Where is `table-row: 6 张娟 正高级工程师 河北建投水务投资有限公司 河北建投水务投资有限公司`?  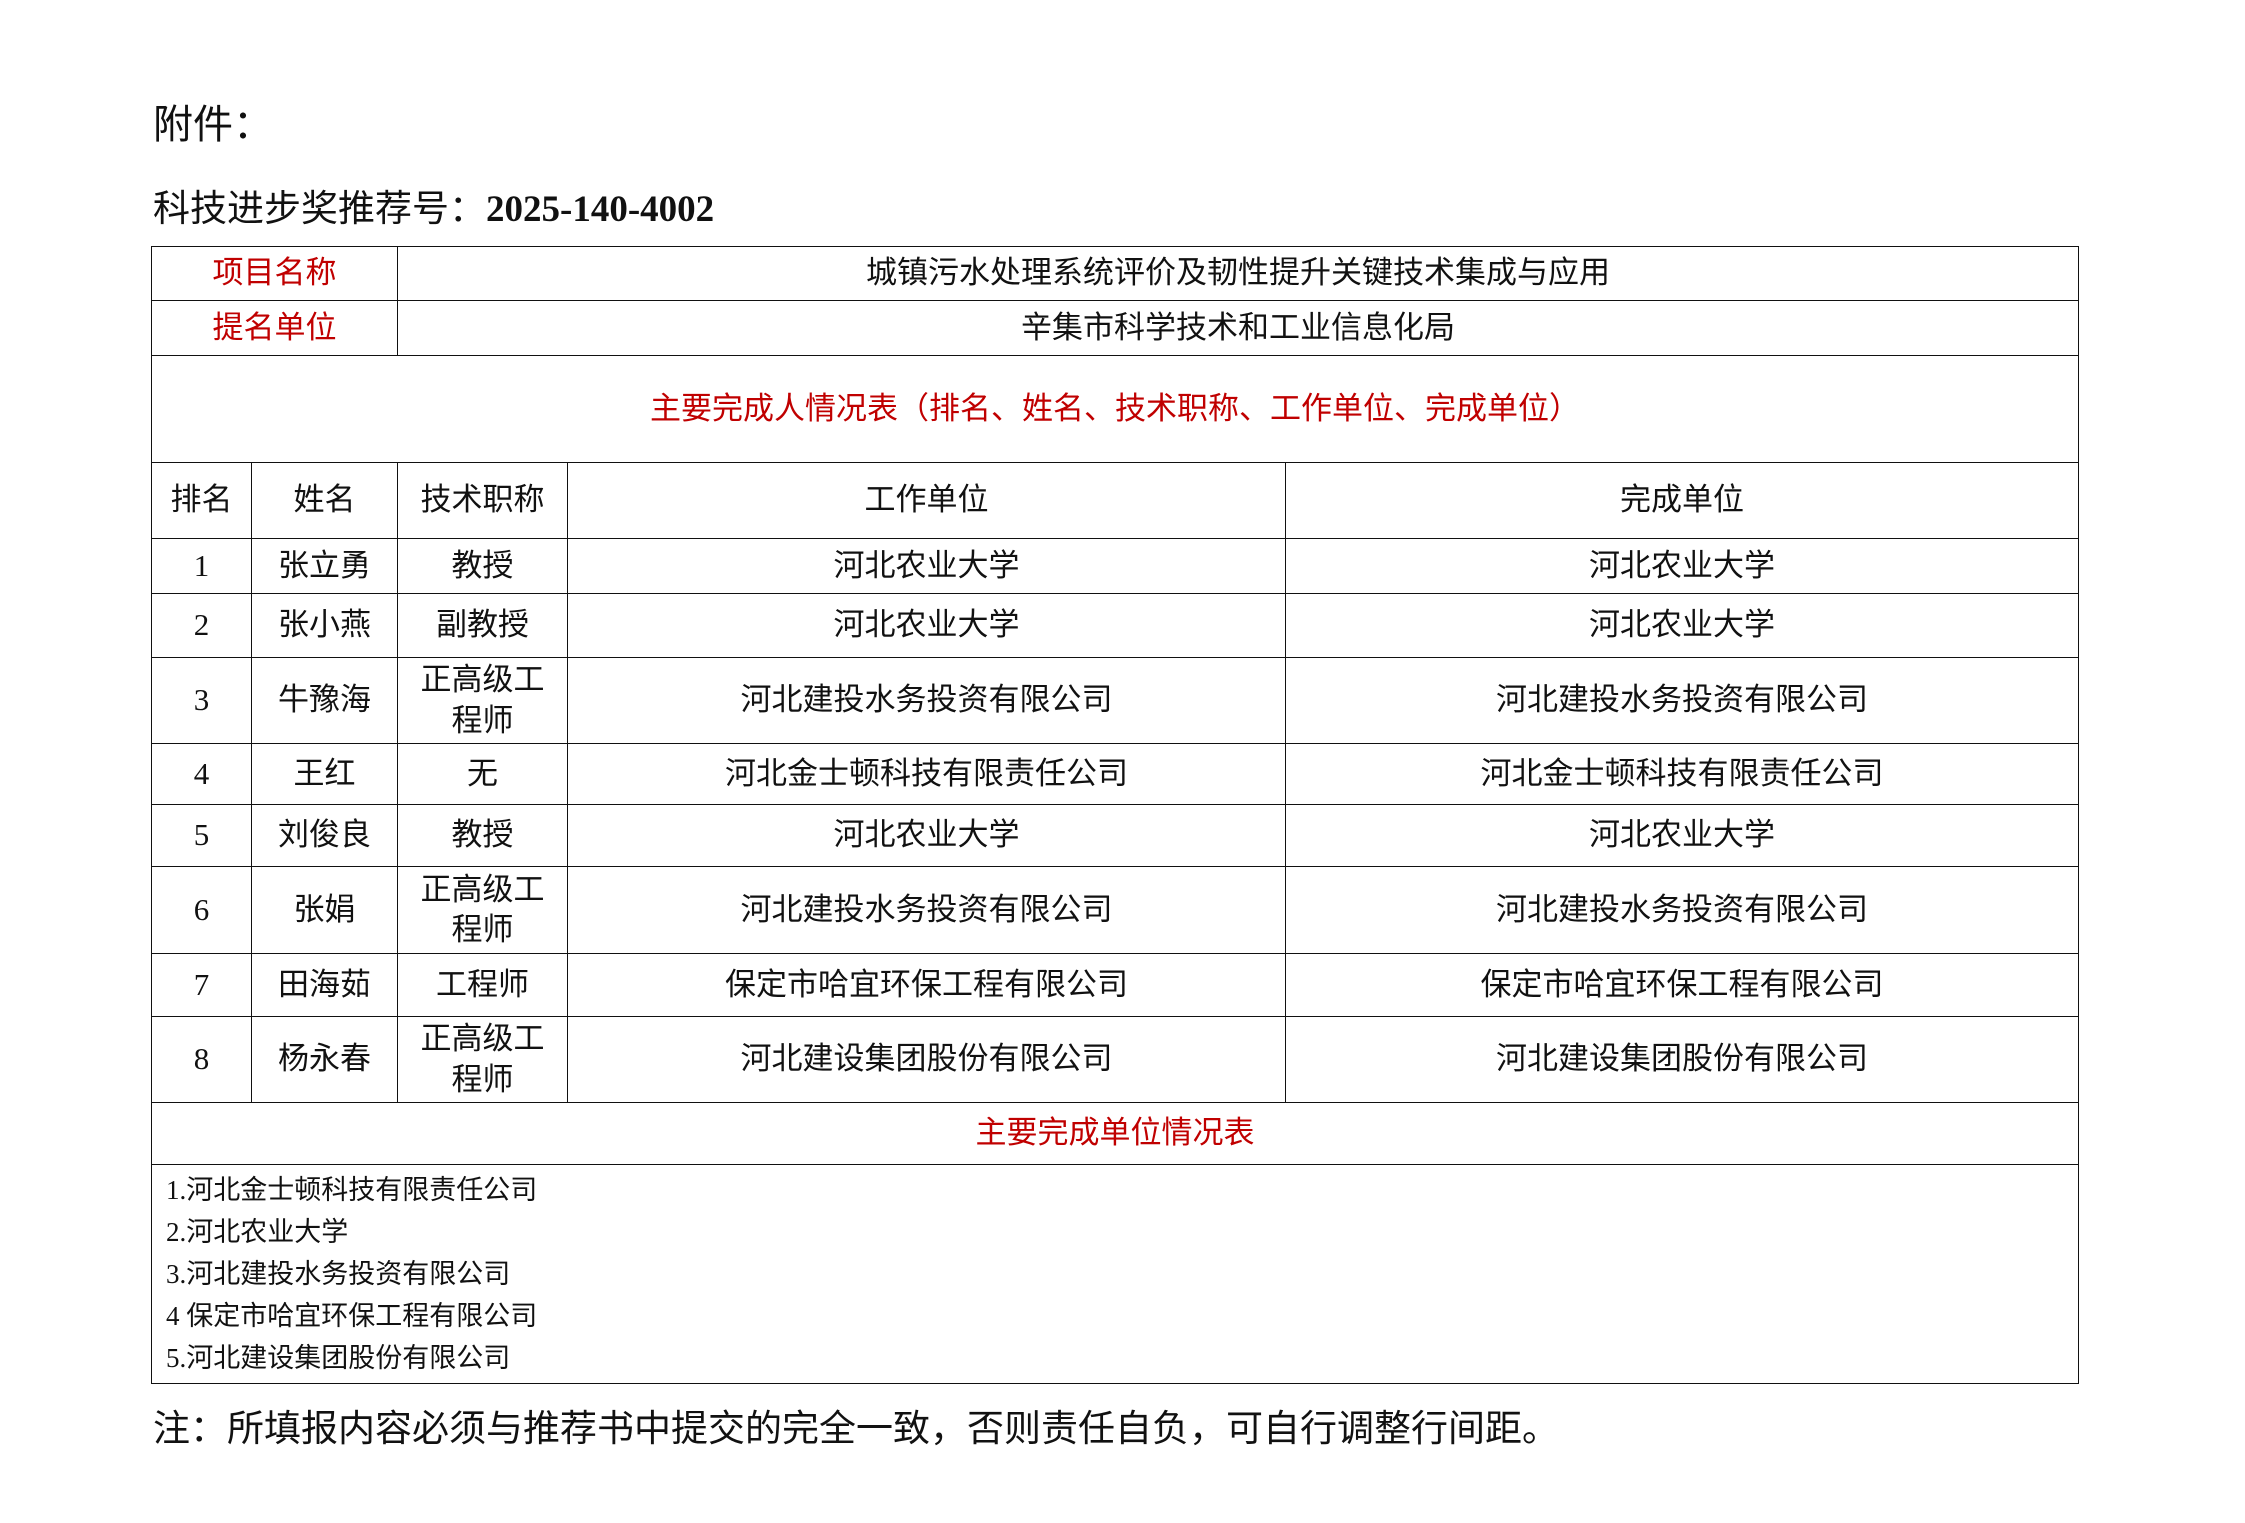 table-row: 6 张娟 正高级工程师 河北建投水务投资有限公司 河北建投水务投资有限公司 is located at coordinates (1115, 910).